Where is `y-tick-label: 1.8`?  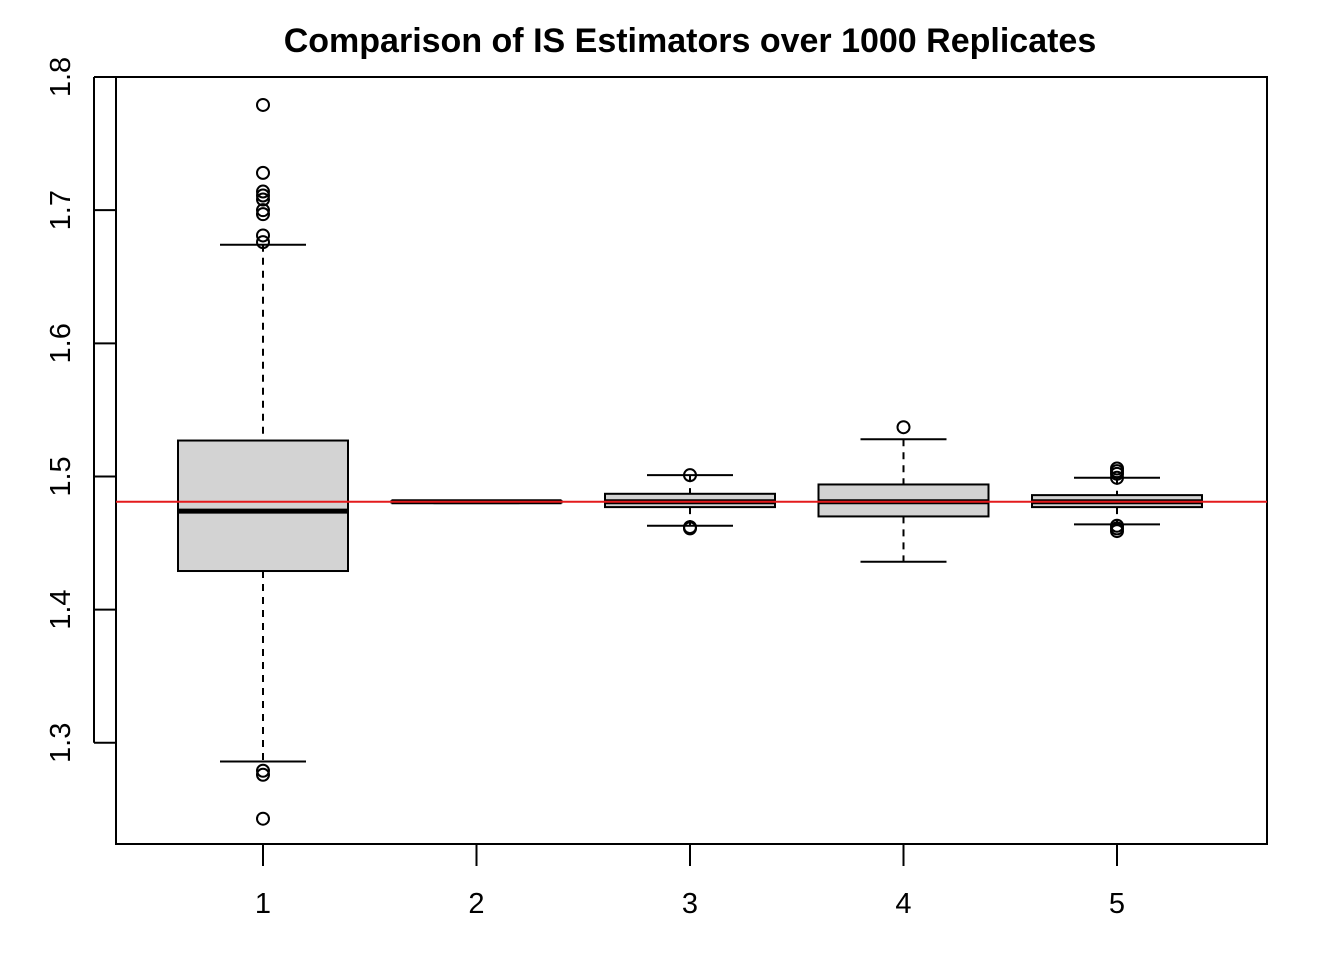
y-tick-label: 1.8 is located at coordinates (61, 77).